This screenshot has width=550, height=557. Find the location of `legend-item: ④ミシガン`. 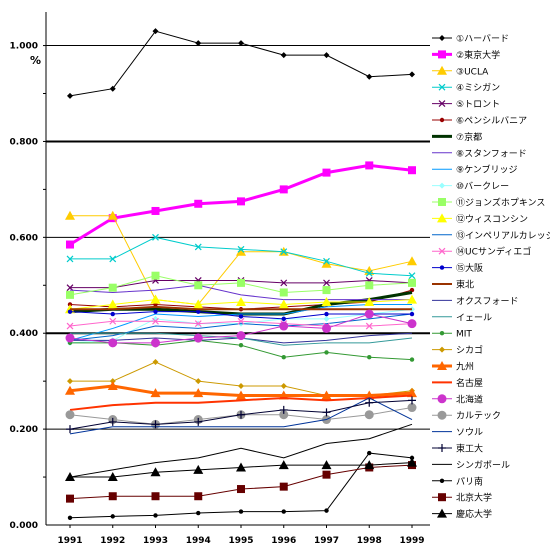

legend-item: ④ミシガン is located at coordinates (466, 88).